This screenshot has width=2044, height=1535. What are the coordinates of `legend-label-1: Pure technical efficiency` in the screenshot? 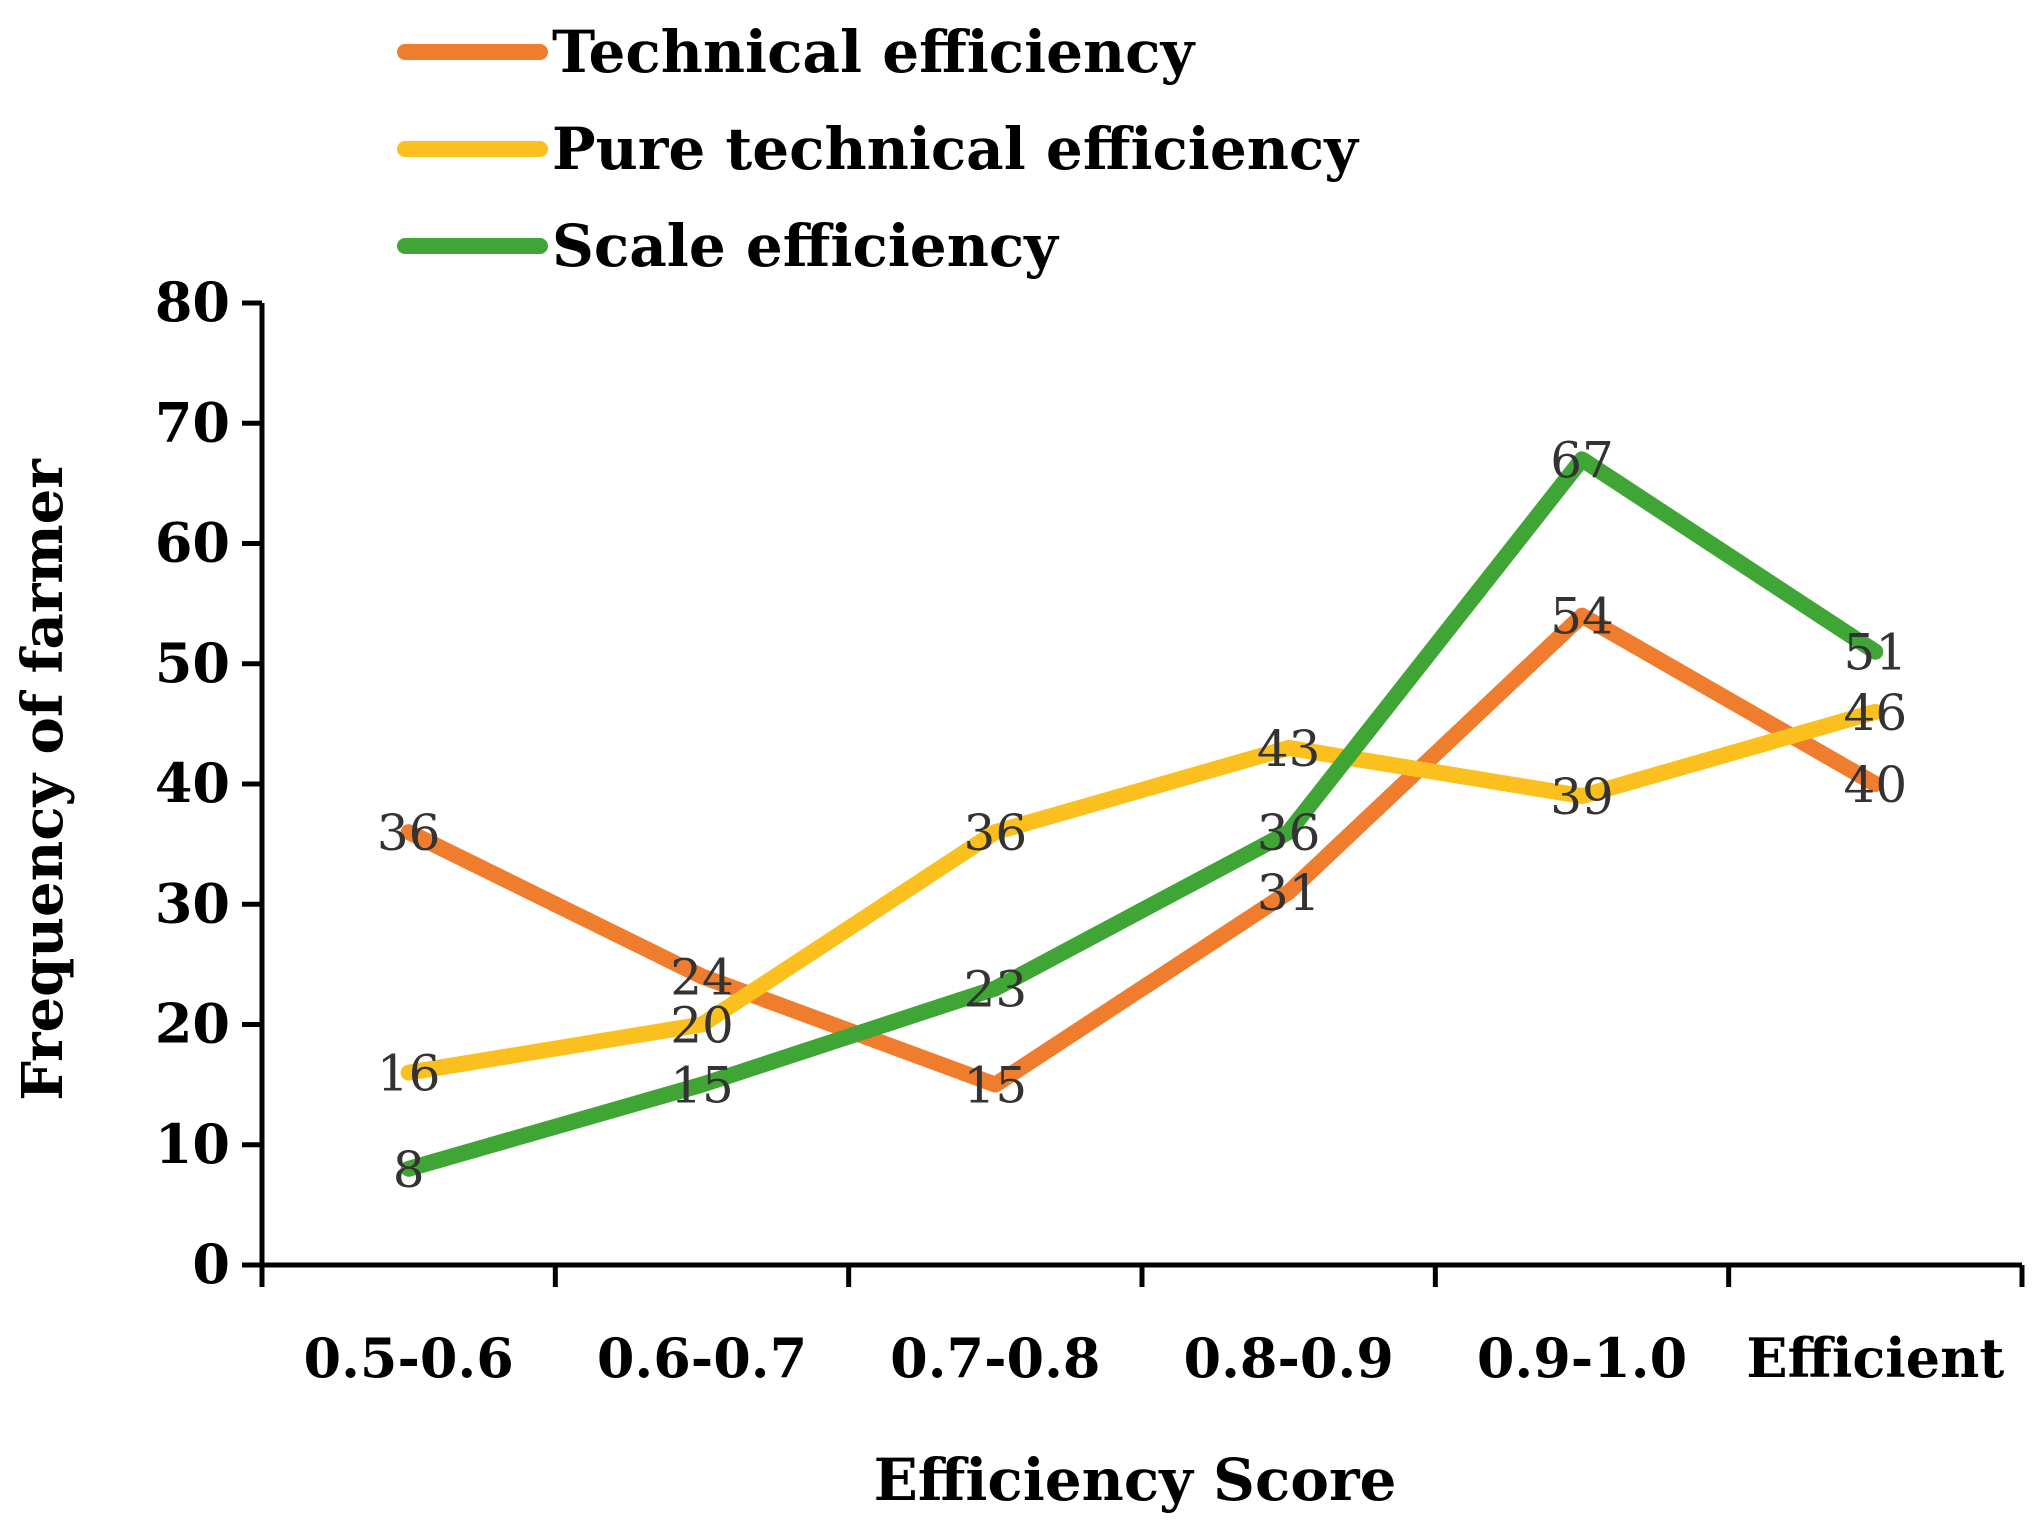 It's located at (956, 149).